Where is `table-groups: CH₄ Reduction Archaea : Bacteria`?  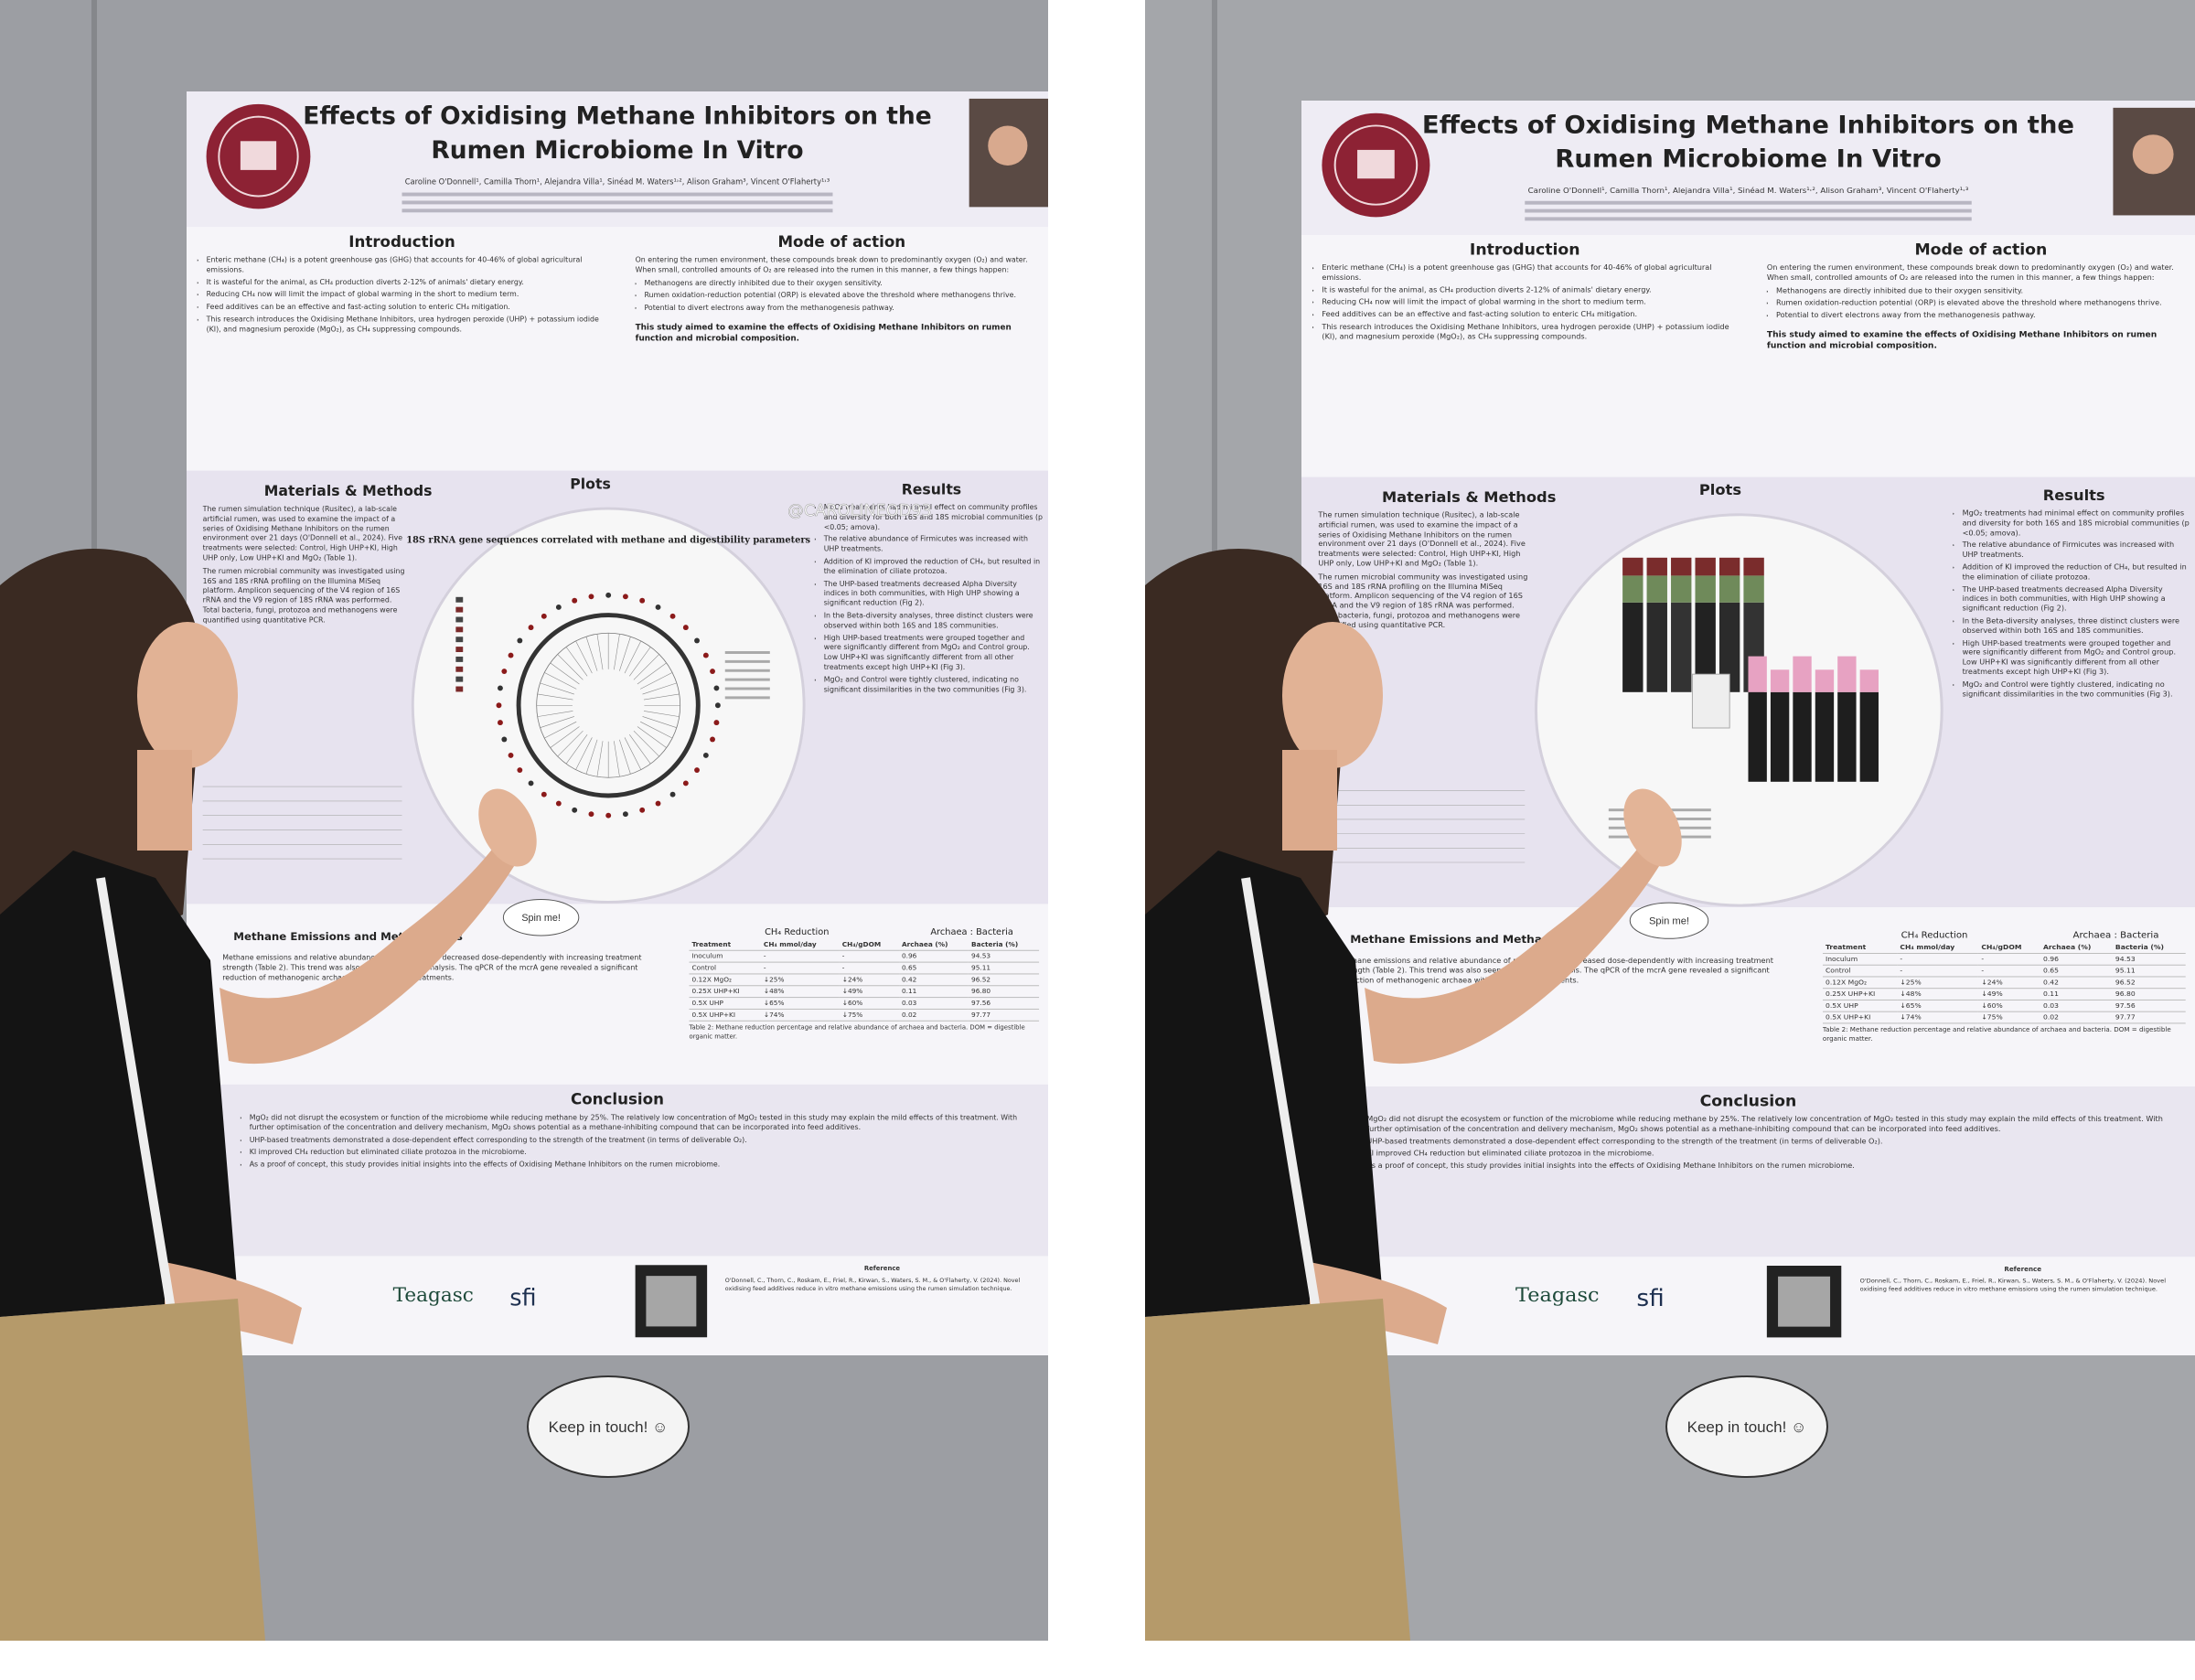 table-groups: CH₄ Reduction Archaea : Bacteria is located at coordinates (2004, 936).